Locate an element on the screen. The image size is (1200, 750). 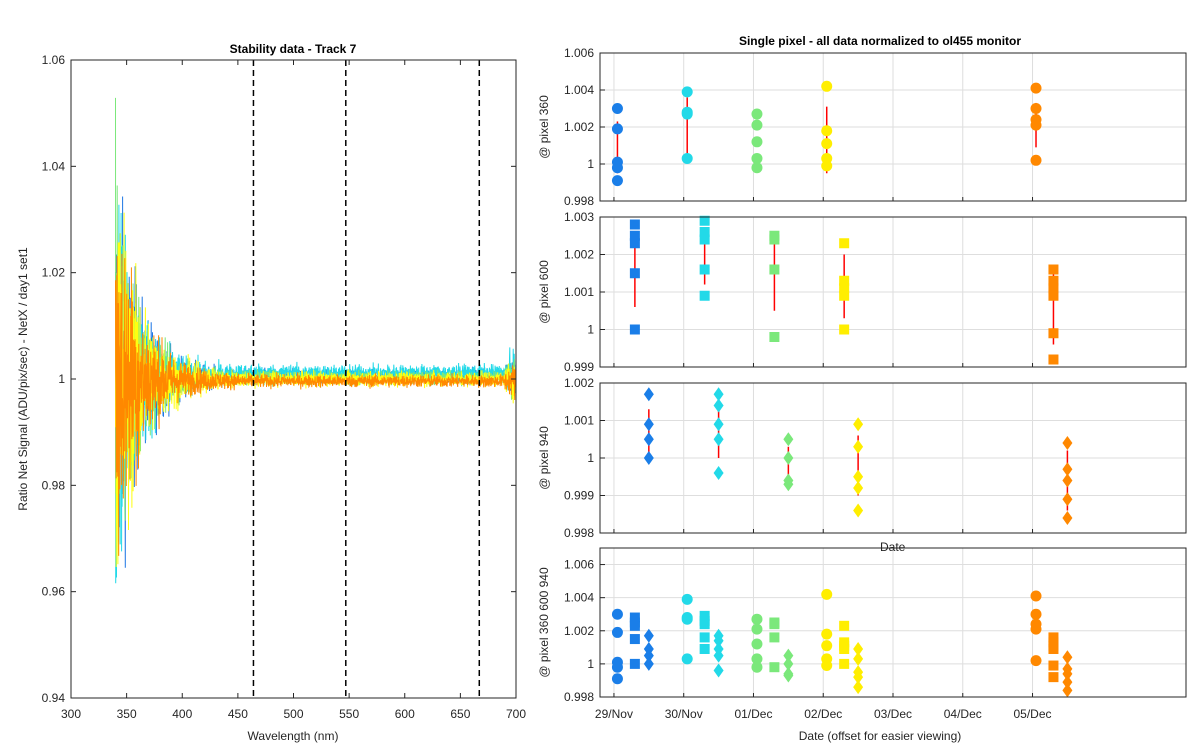
panel-y-axis-label: @ pixel 360 is located at coordinates (544, 127).